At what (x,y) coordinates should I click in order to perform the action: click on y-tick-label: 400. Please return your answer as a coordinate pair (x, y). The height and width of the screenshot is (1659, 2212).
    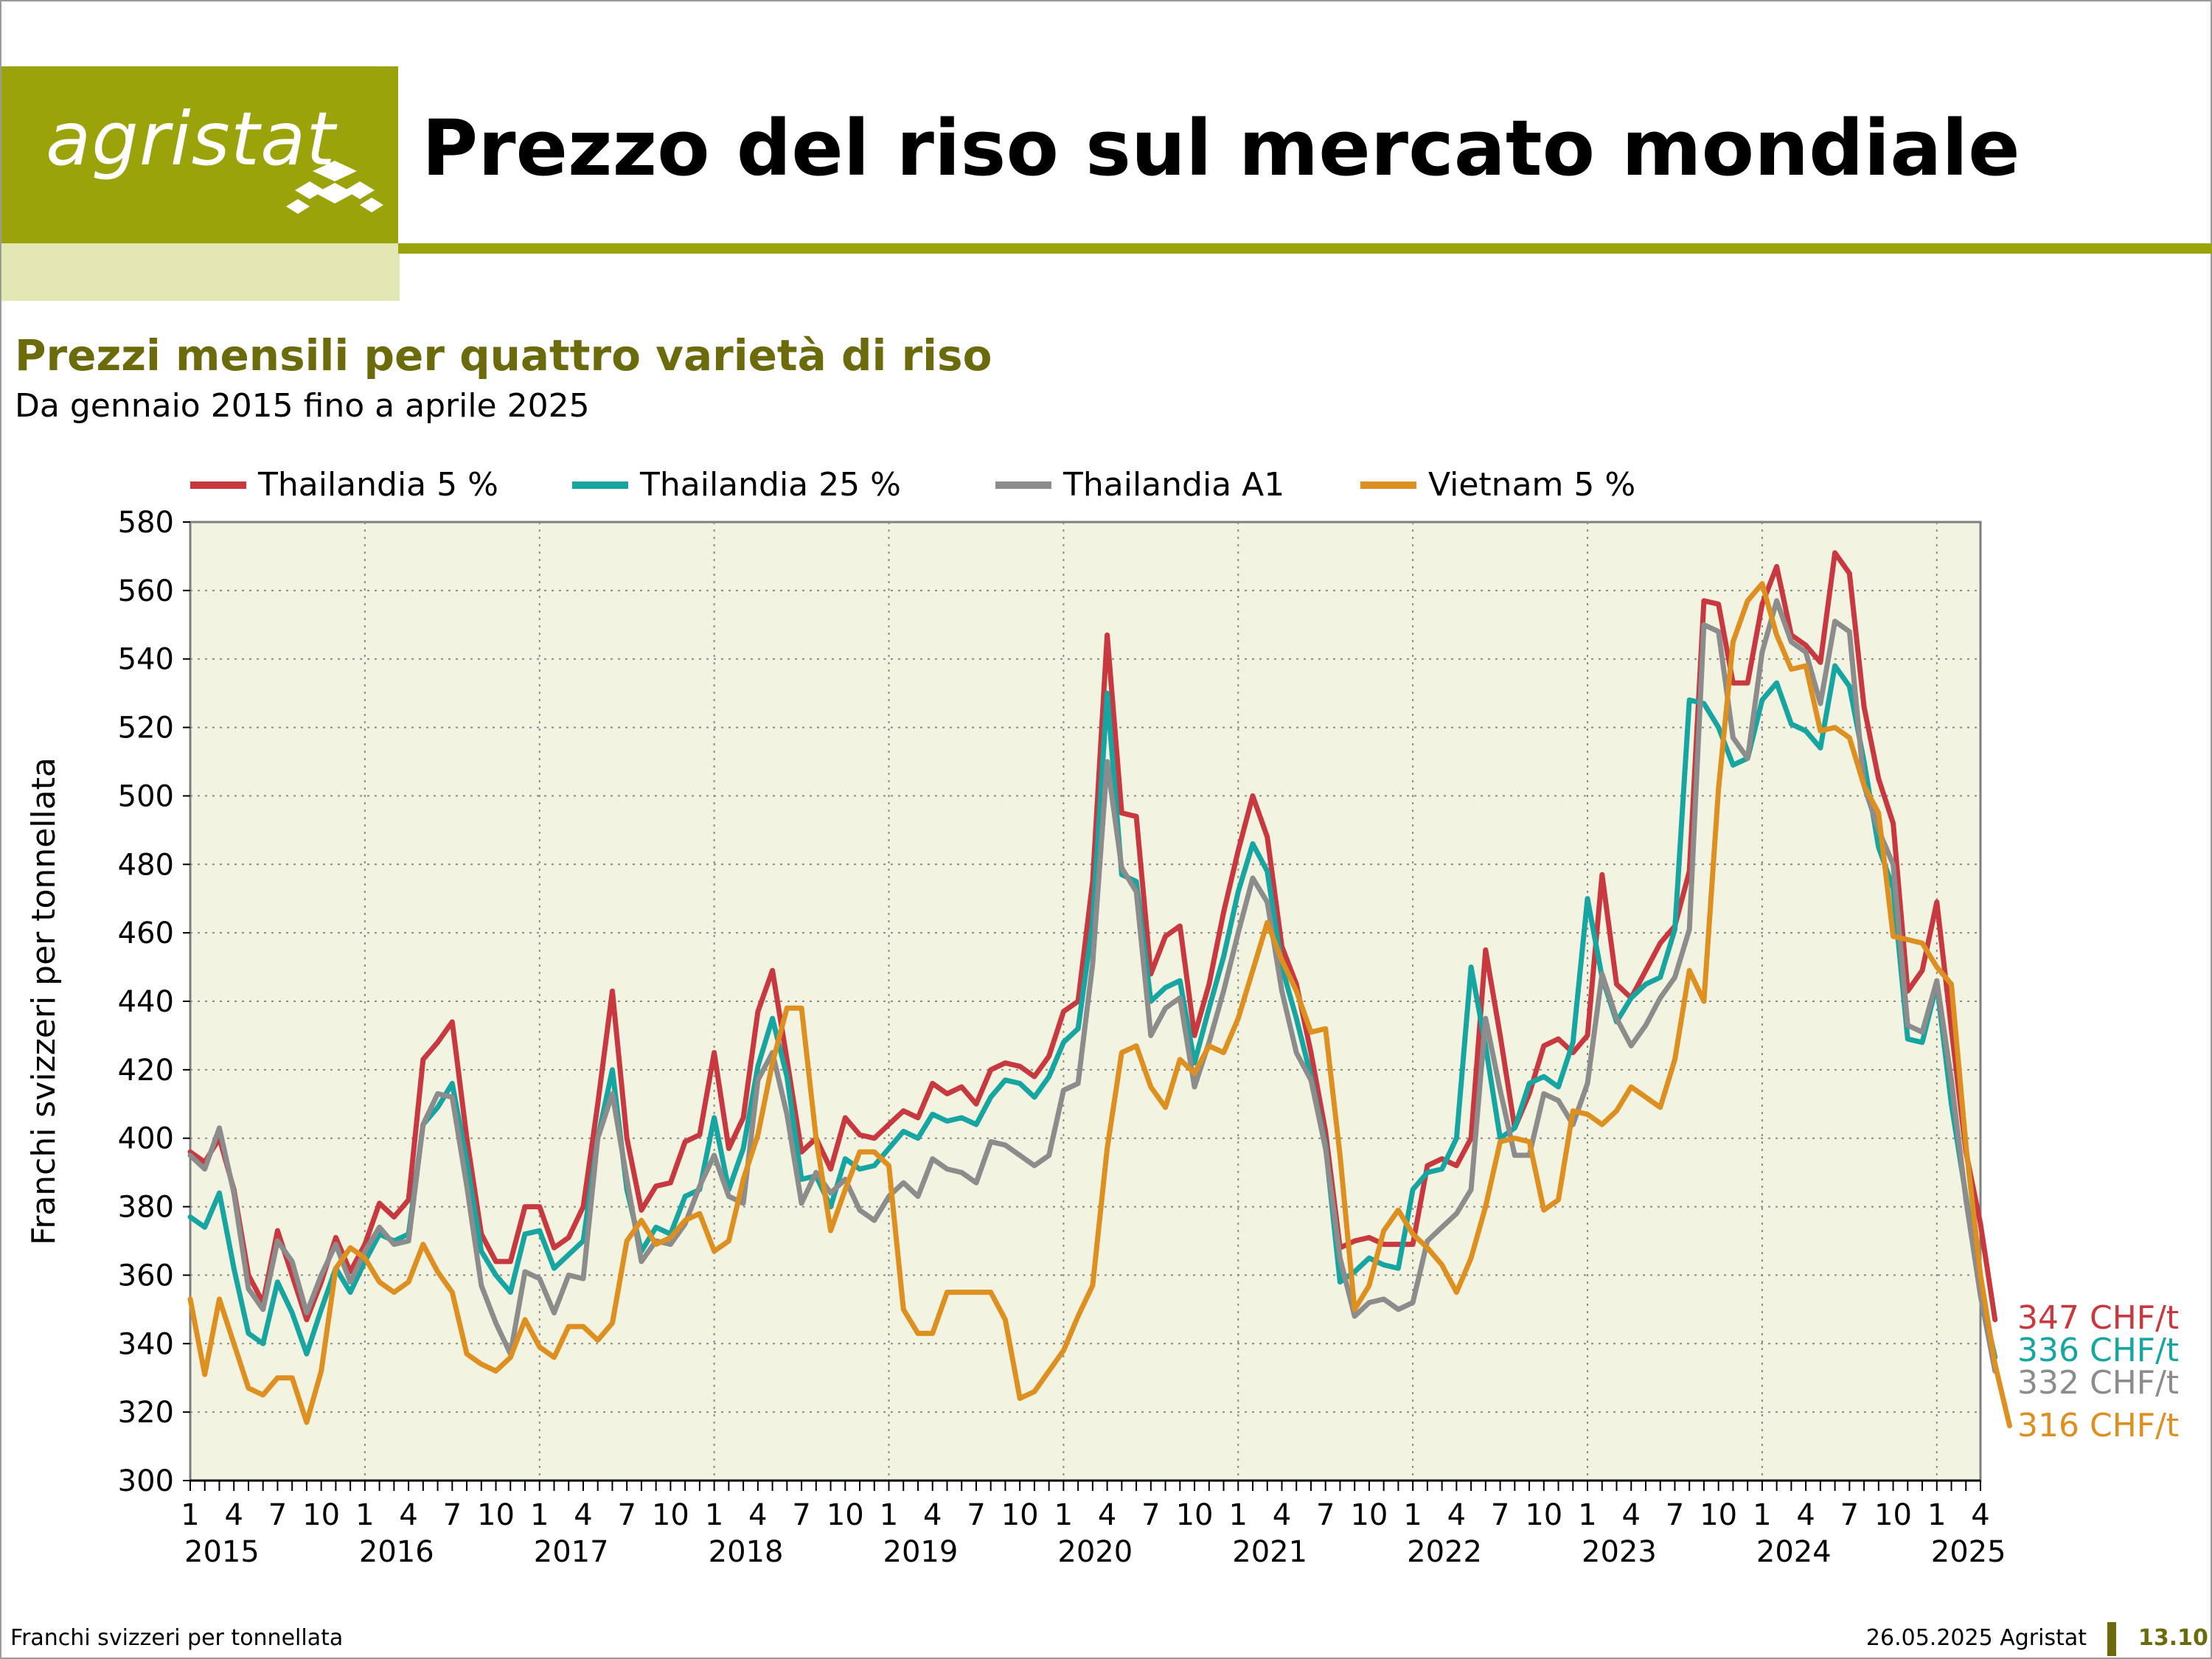
    Looking at the image, I should click on (146, 1139).